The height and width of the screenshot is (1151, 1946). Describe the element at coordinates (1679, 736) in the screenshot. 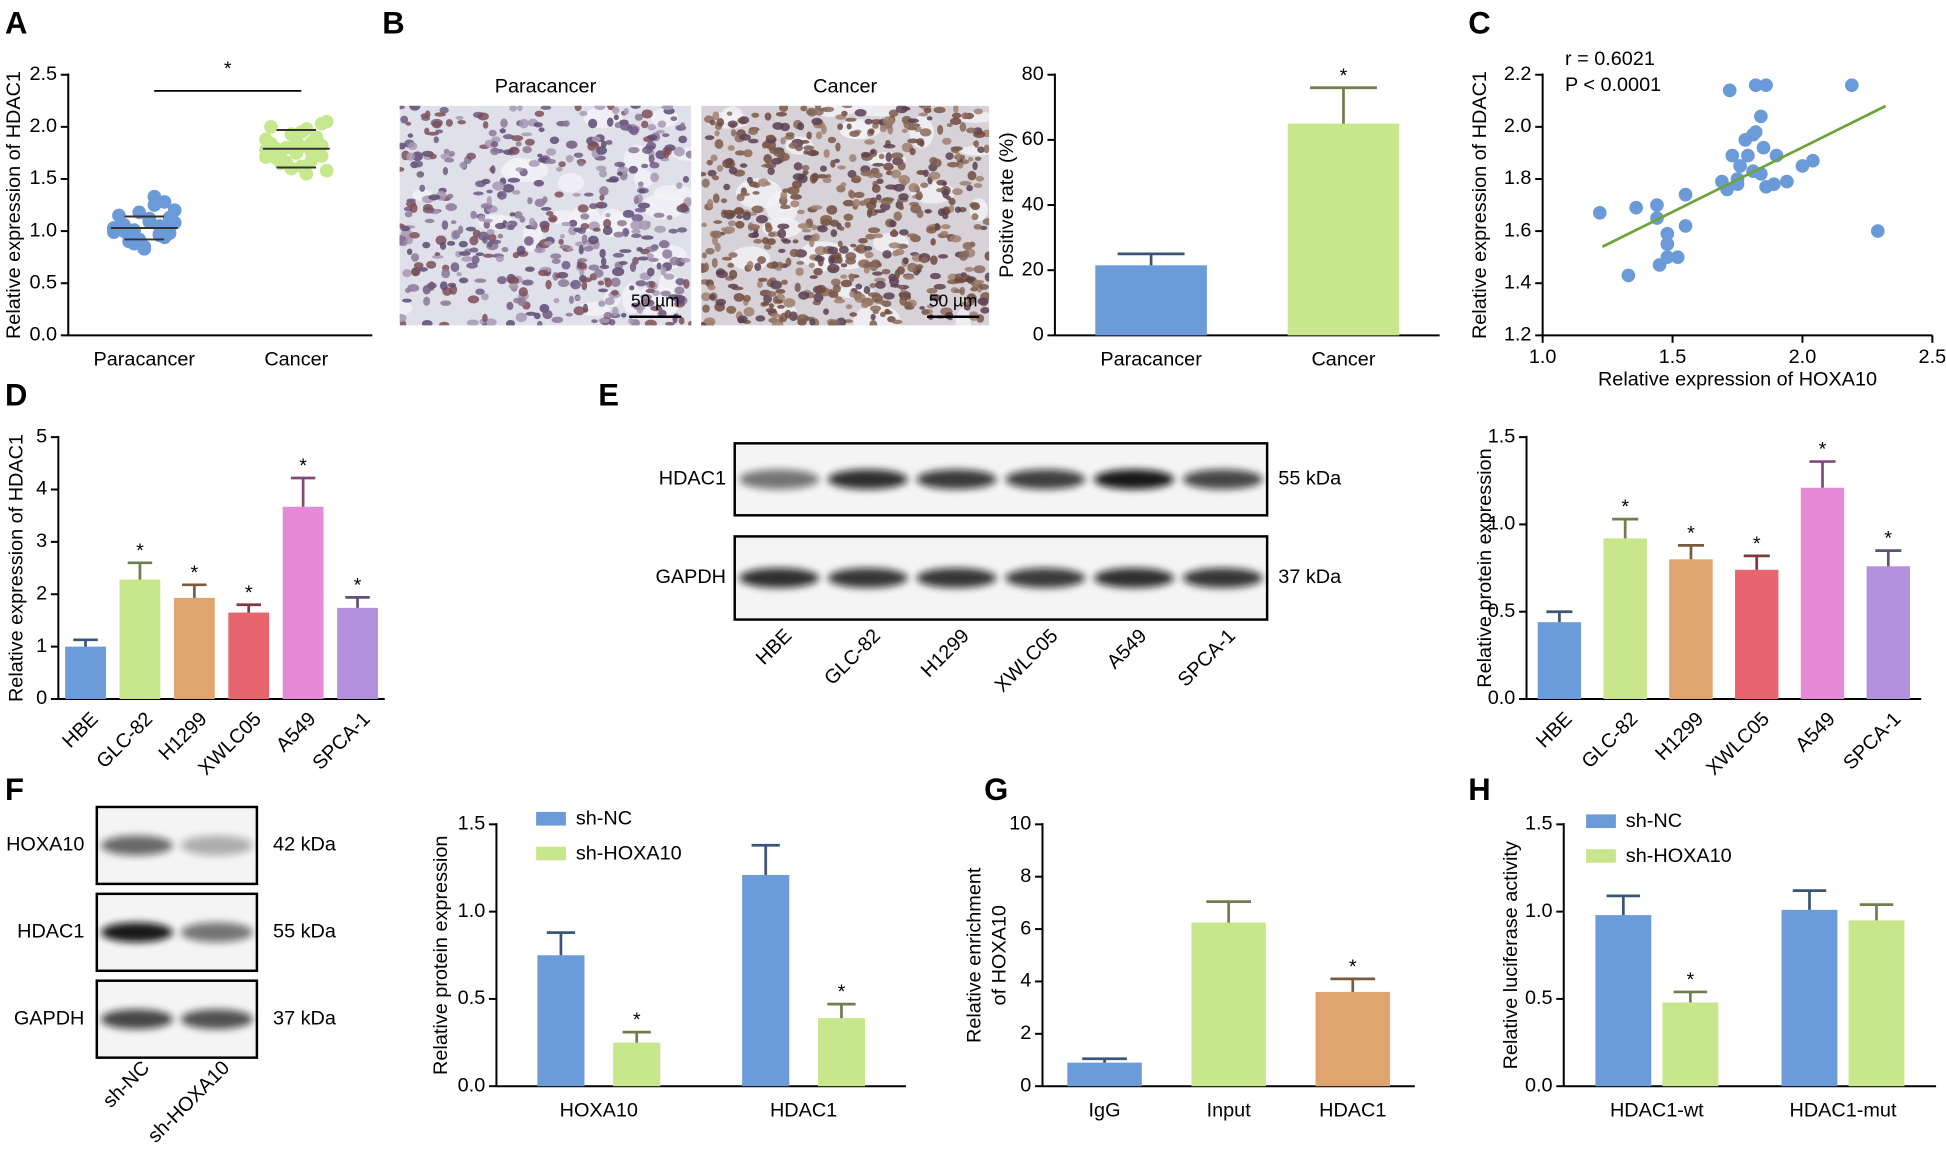

I see `x-tick-label: H1299` at that location.